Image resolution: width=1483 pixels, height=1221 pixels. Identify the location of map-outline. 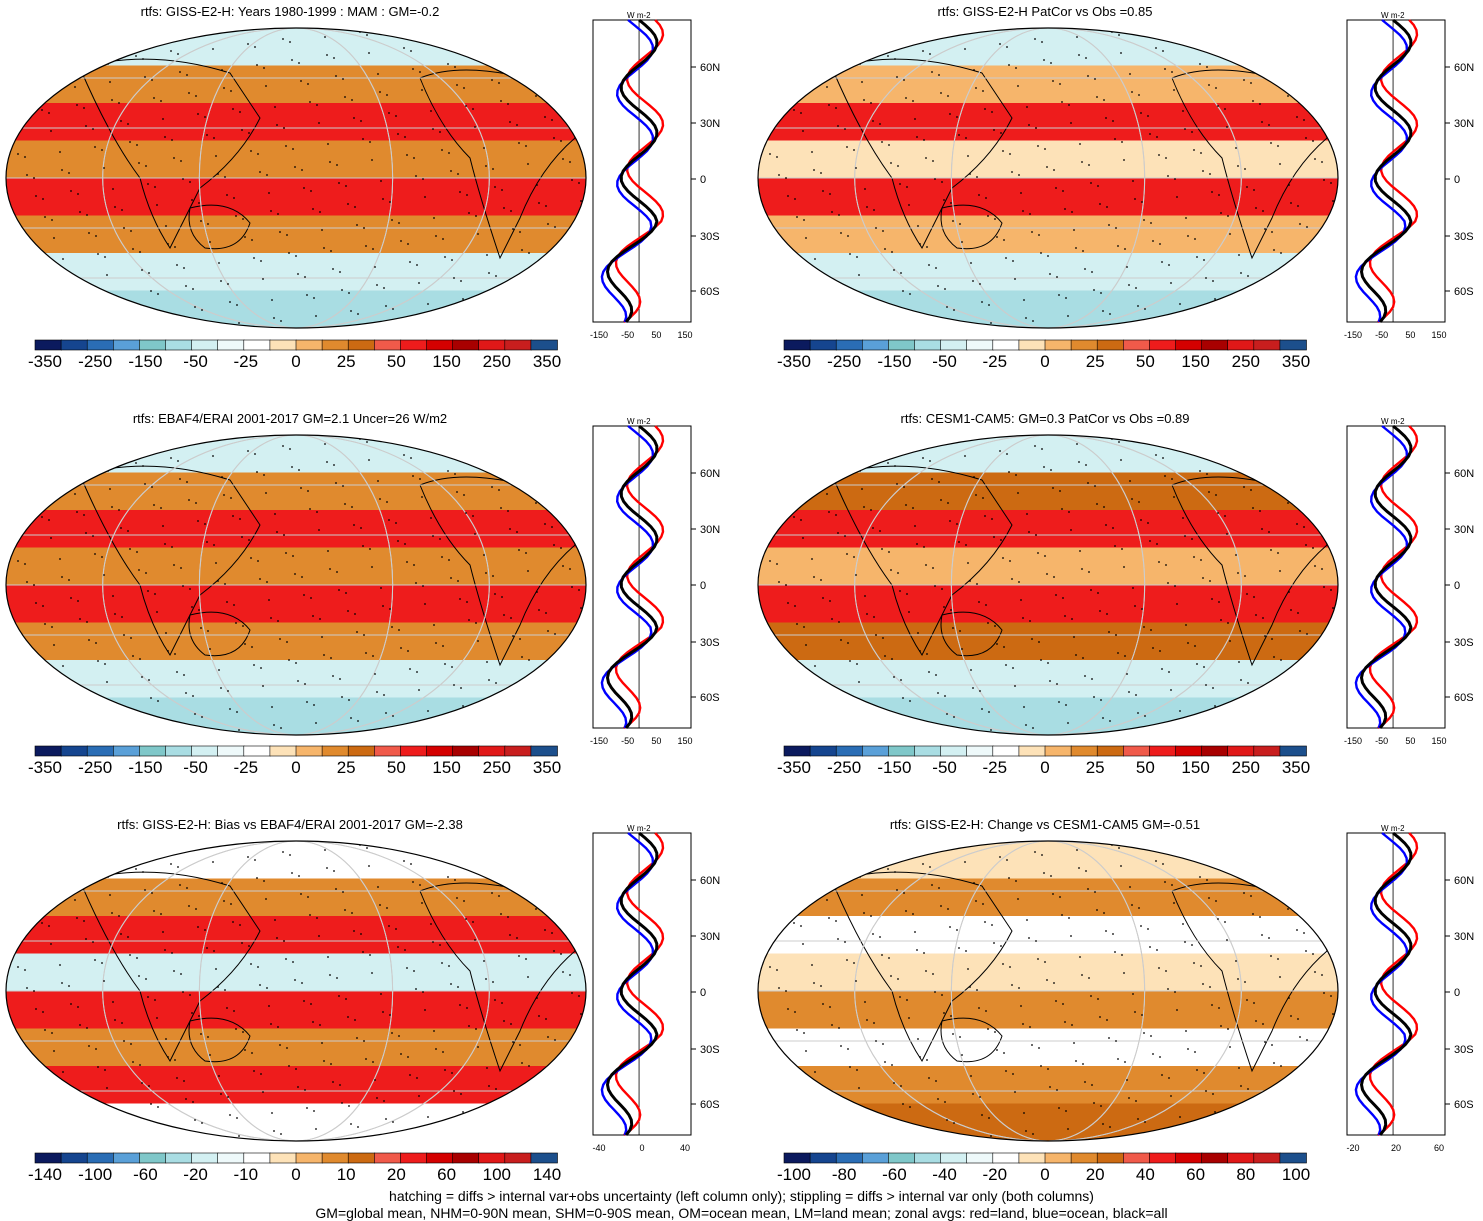
(296, 991).